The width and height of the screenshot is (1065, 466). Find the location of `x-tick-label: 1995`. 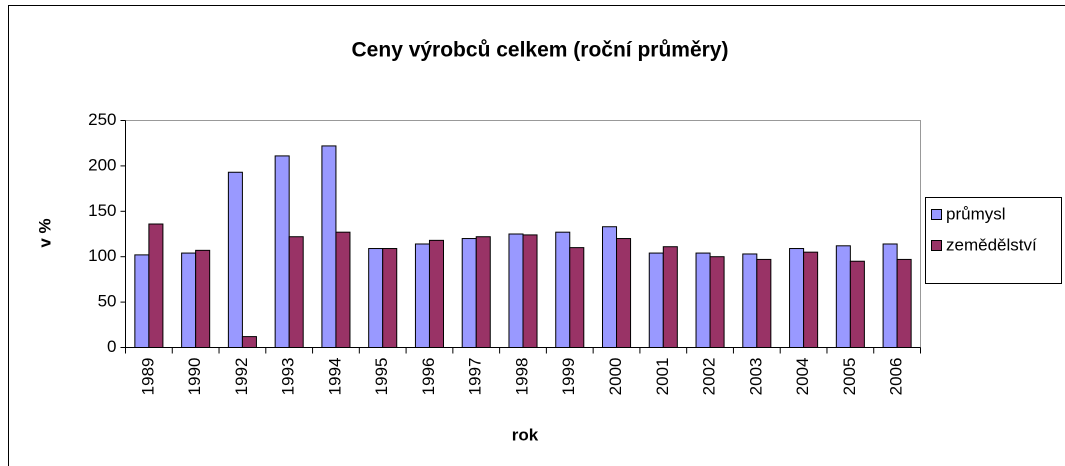

x-tick-label: 1995 is located at coordinates (381, 377).